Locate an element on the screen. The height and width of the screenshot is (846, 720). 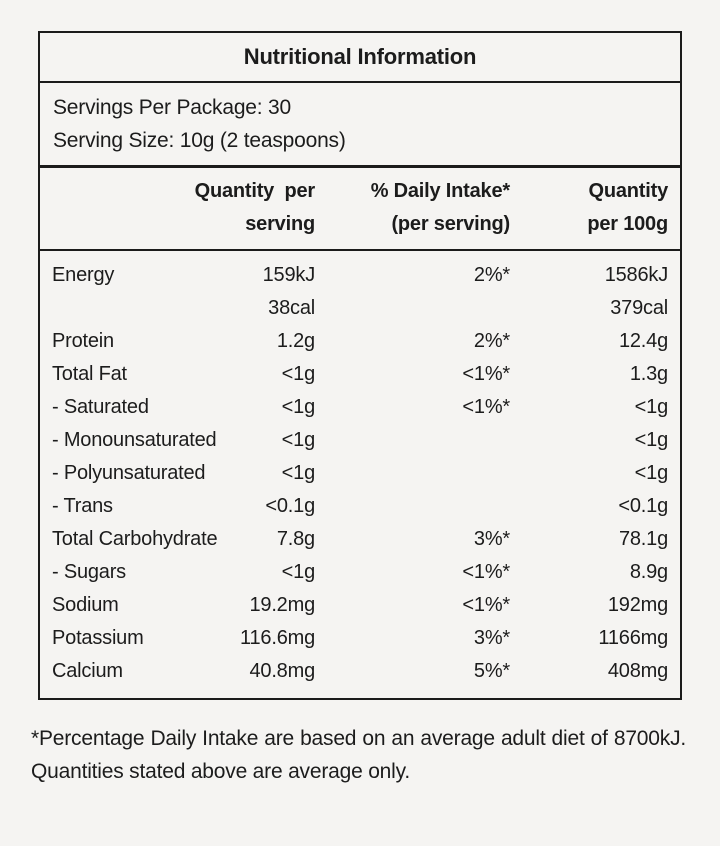
column-header-daily-intake: % Daily Intake* (per serving) is located at coordinates (440, 207).